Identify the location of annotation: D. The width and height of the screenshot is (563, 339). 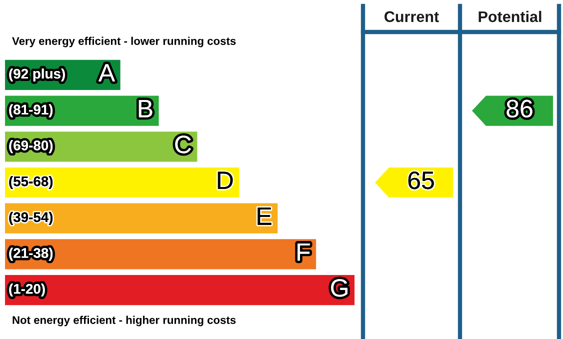
(225, 180).